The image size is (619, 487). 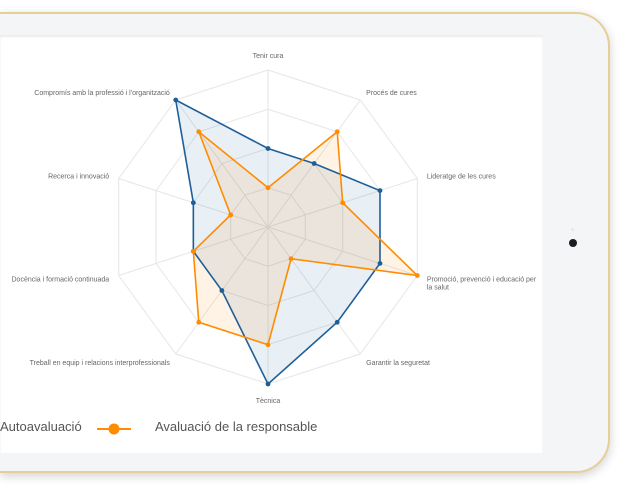 I want to click on axis-label-line: Procés de cures, so click(x=391, y=93).